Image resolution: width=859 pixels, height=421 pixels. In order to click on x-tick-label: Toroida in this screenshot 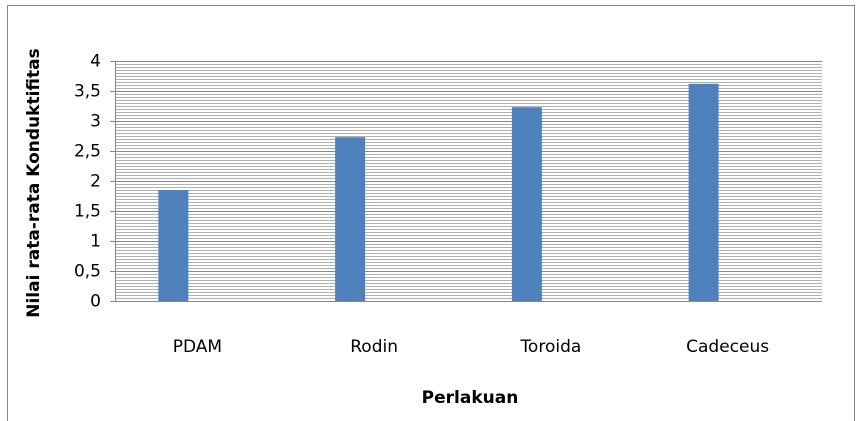, I will do `click(550, 347)`.